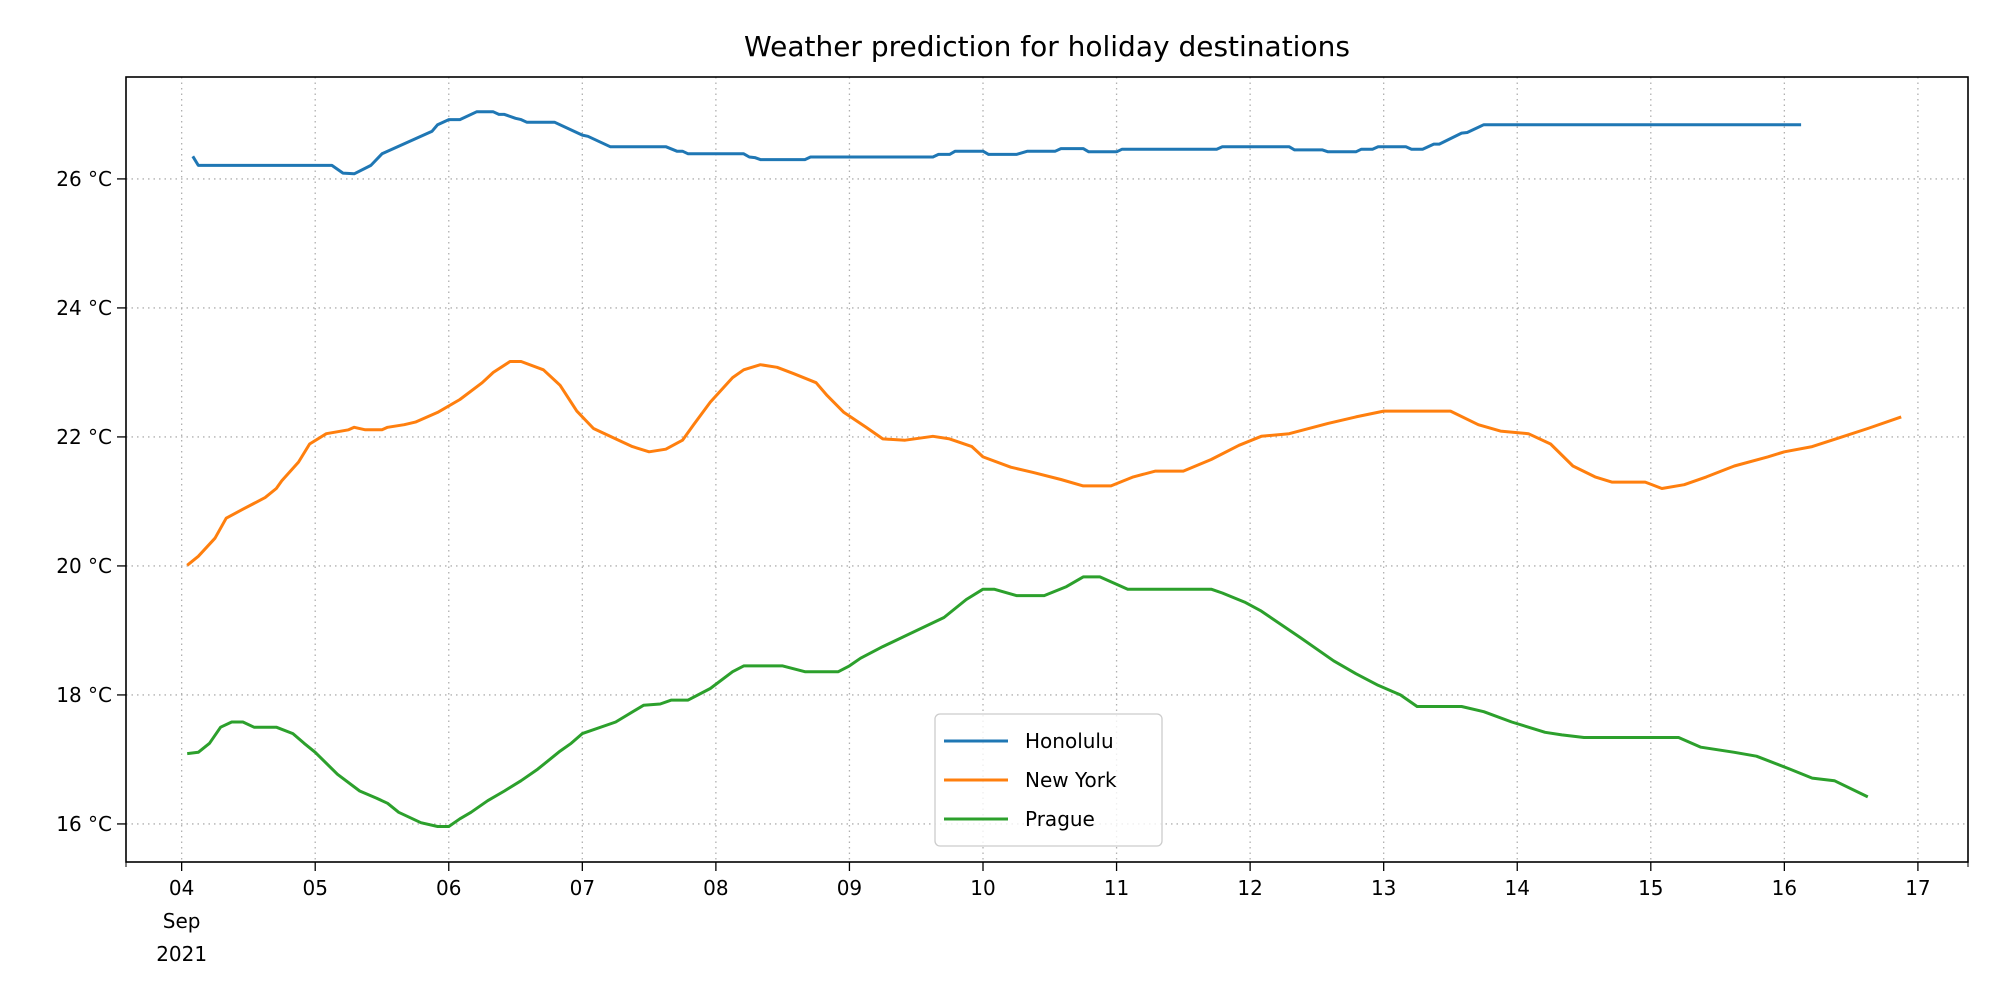 The width and height of the screenshot is (2000, 1000). Describe the element at coordinates (1116, 888) in the screenshot. I see `x-tick-label: 11` at that location.